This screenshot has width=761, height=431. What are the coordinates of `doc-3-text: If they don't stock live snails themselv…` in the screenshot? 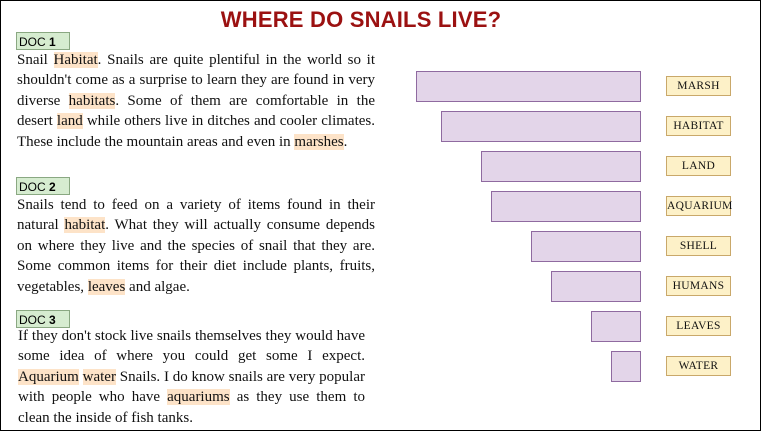 It's located at (191, 377).